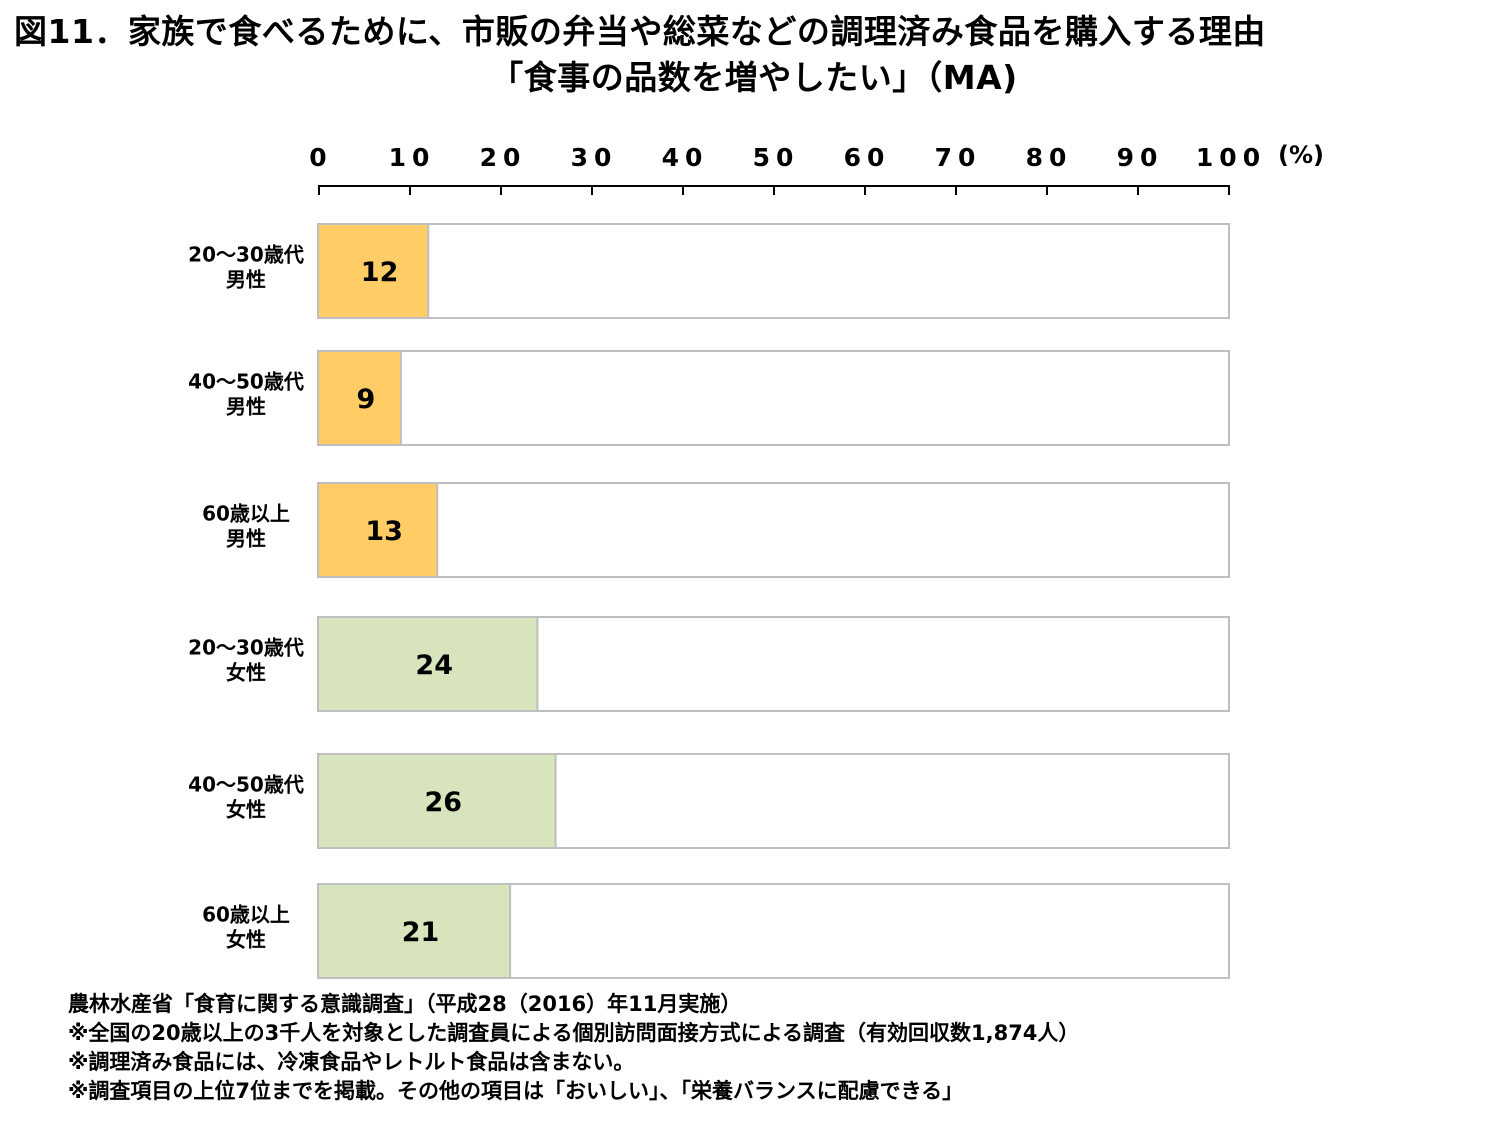  What do you see at coordinates (958, 157) in the screenshot?
I see `x-tick-label: 70` at bounding box center [958, 157].